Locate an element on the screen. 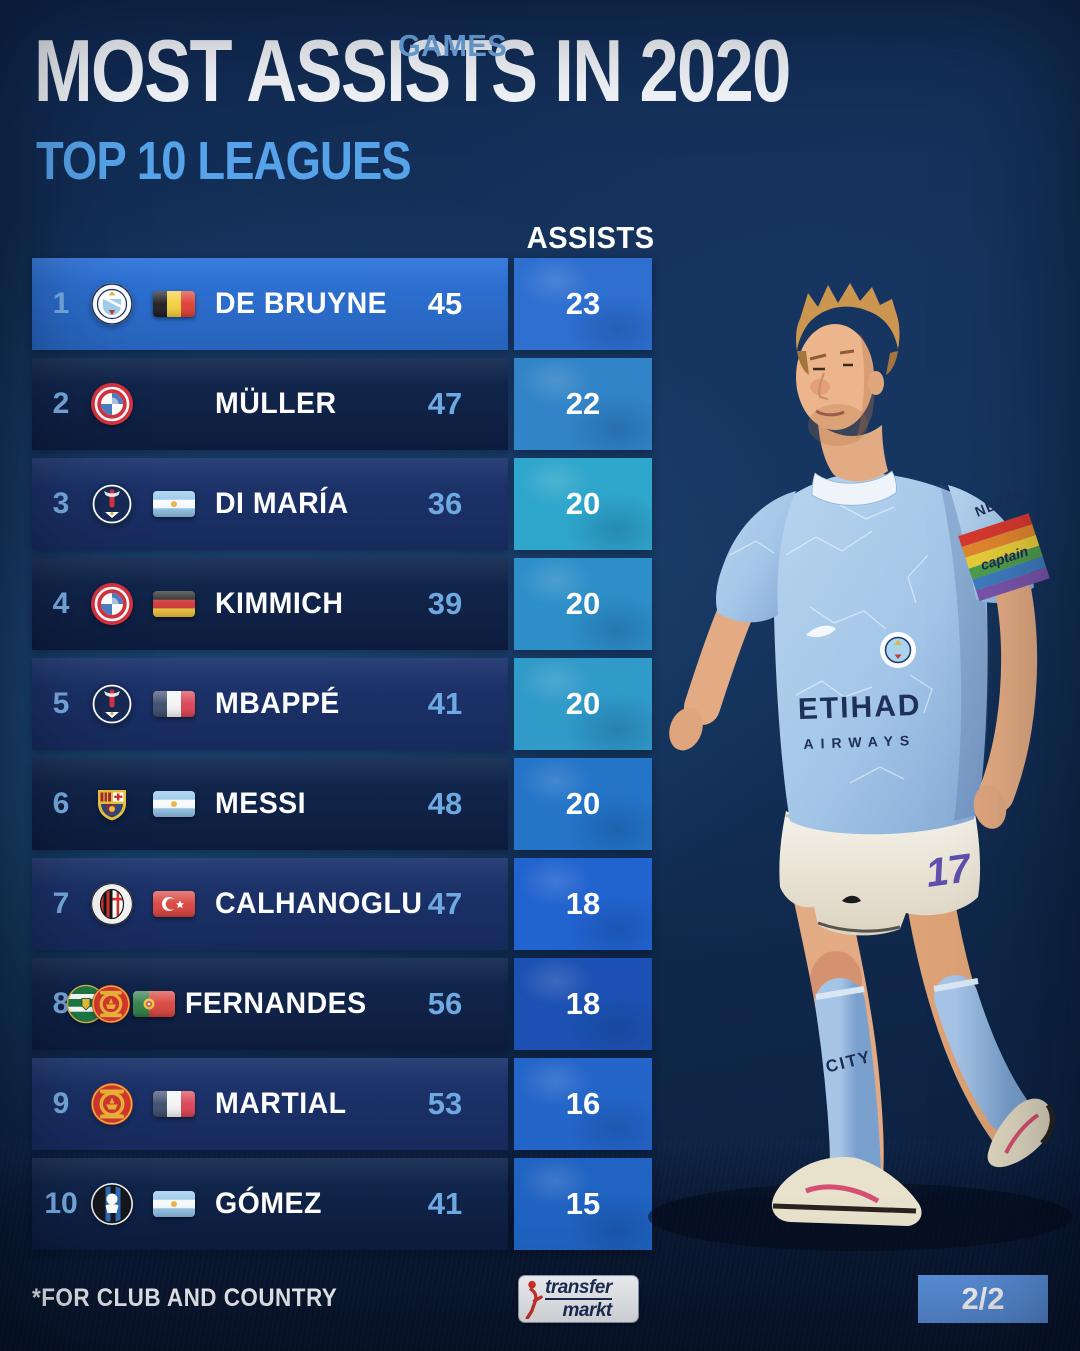 The image size is (1080, 1351). flag-portugal-icon is located at coordinates (154, 1004).